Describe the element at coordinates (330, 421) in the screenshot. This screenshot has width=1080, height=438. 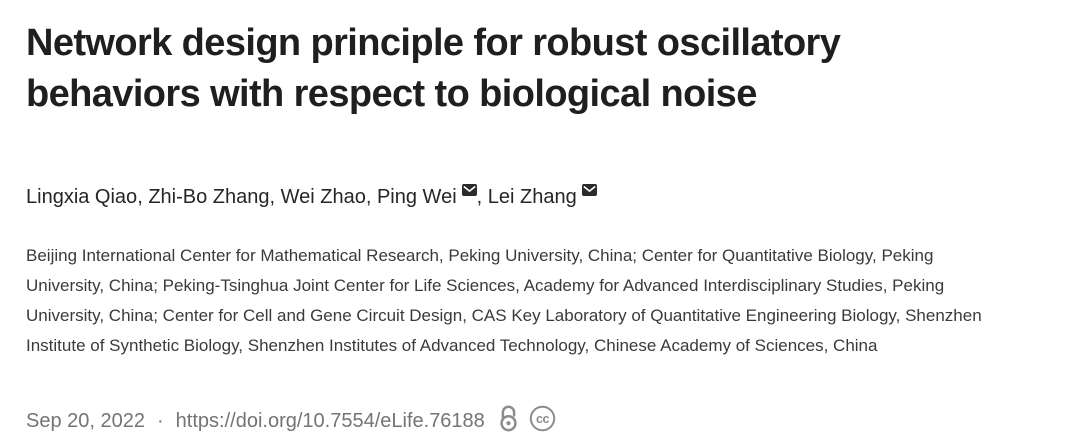
I see `doi-link: https://doi.org/10.7554/eLife.76188` at that location.